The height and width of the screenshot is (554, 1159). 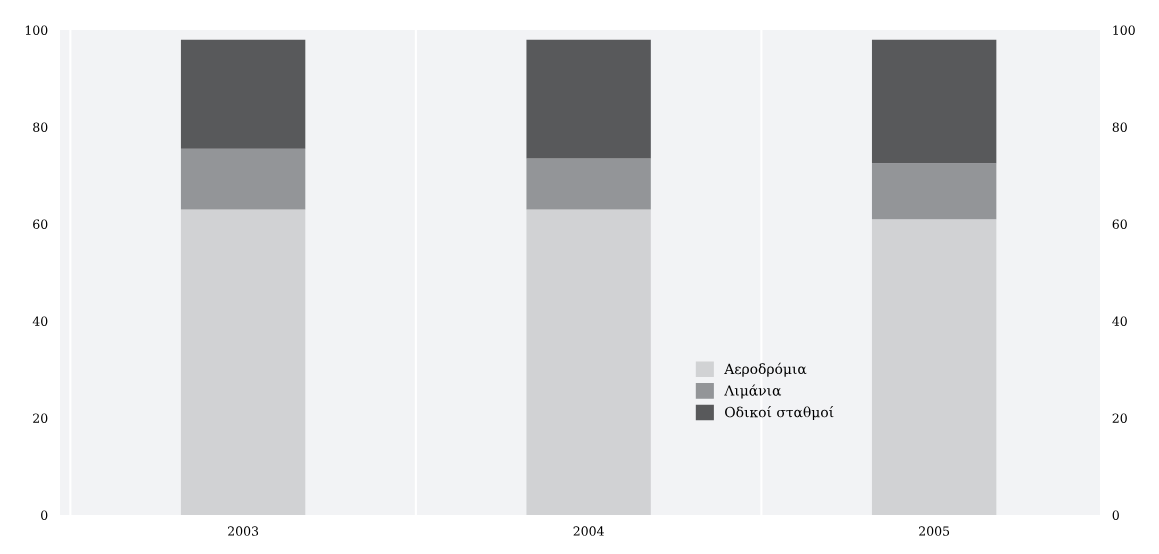 What do you see at coordinates (243, 531) in the screenshot?
I see `x-tick-label: 2003` at bounding box center [243, 531].